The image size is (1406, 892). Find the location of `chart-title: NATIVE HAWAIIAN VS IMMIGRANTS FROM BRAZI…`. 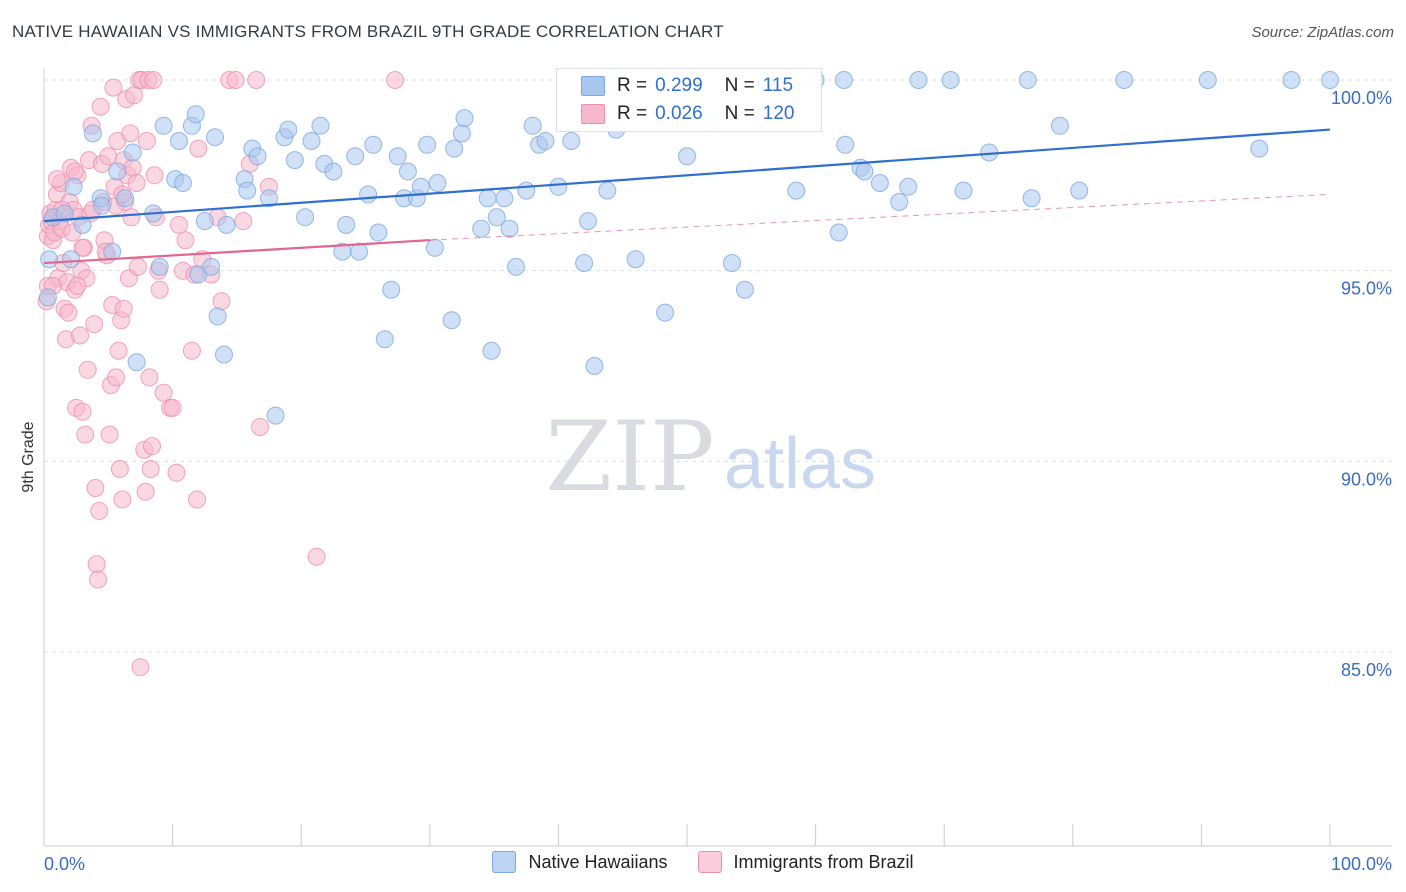

chart-title: NATIVE HAWAIIAN VS IMMIGRANTS FROM BRAZI… is located at coordinates (368, 31).